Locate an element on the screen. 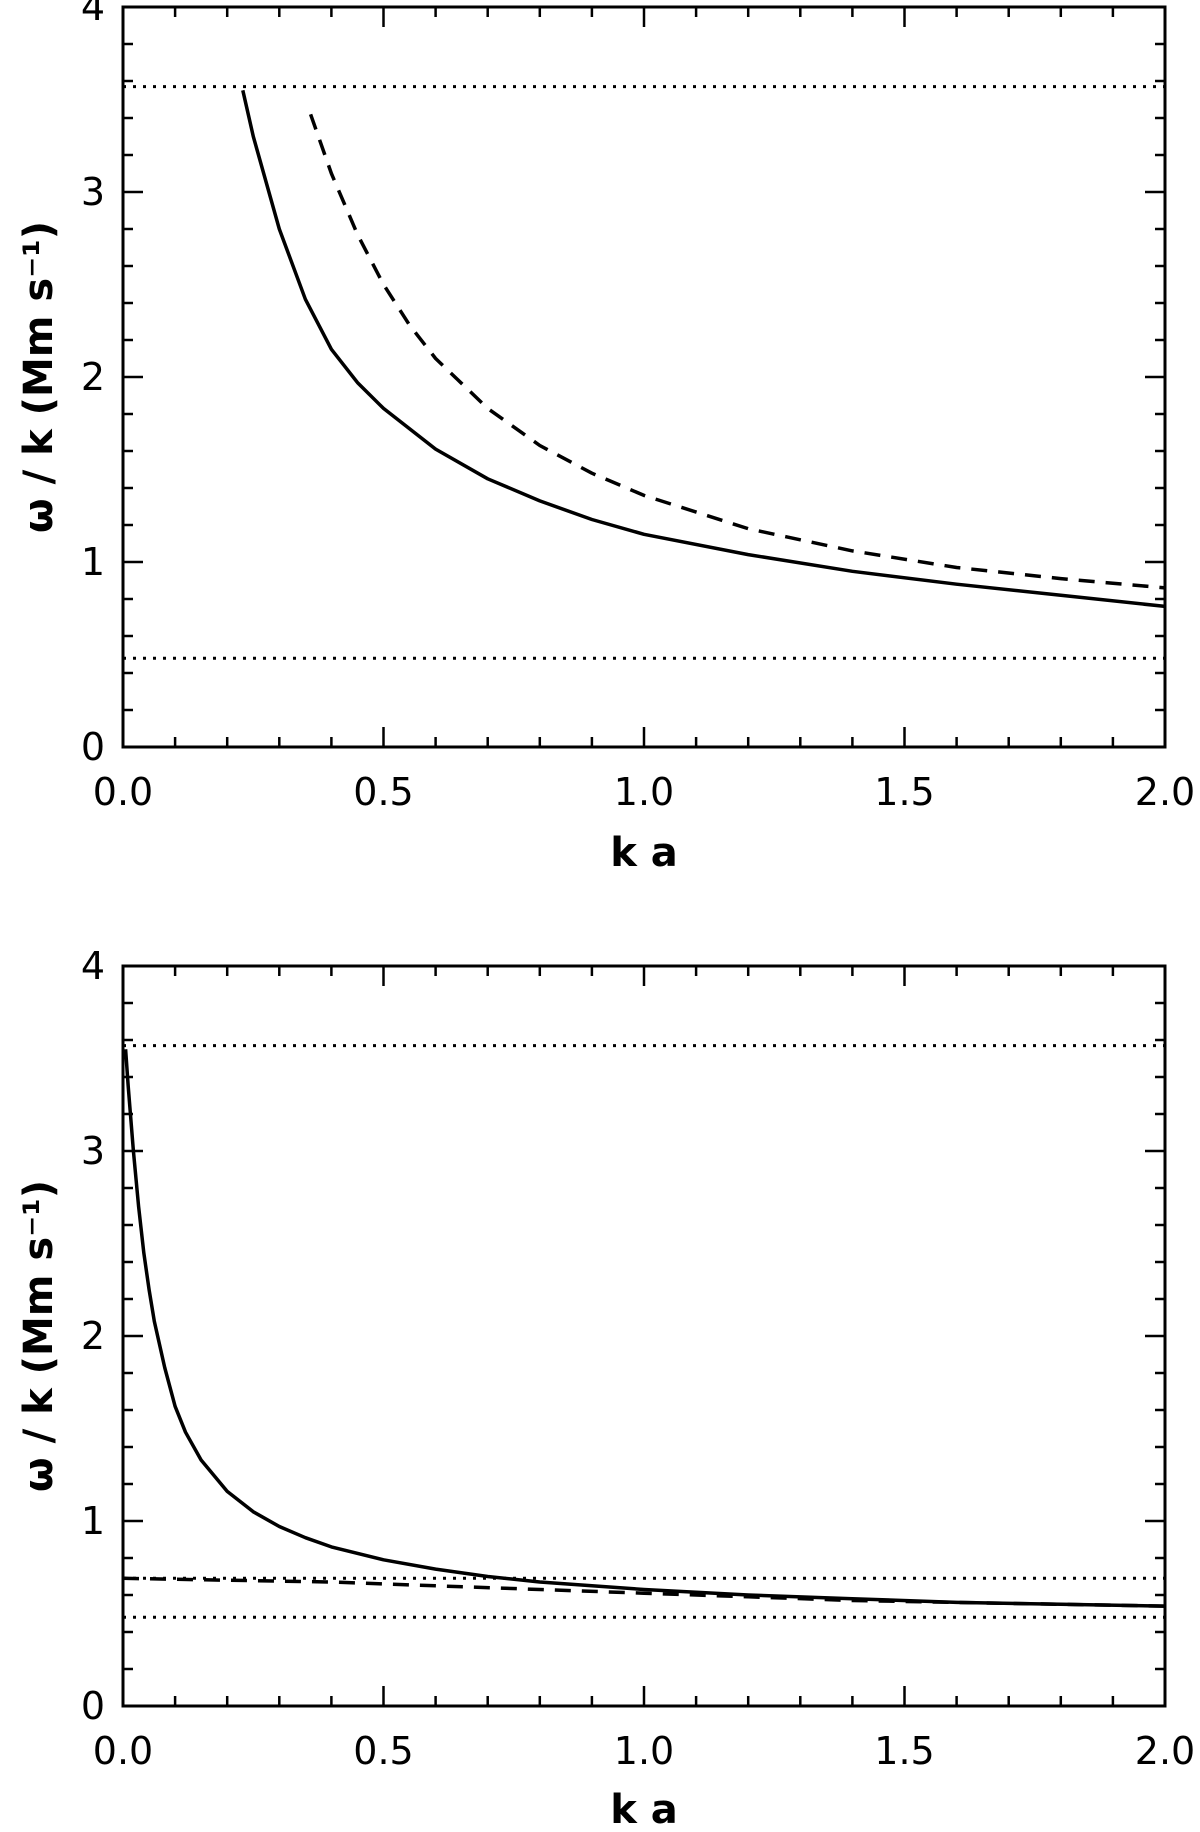 The image size is (1200, 1832). bottom-y-tick-label: 4 is located at coordinates (93, 966).